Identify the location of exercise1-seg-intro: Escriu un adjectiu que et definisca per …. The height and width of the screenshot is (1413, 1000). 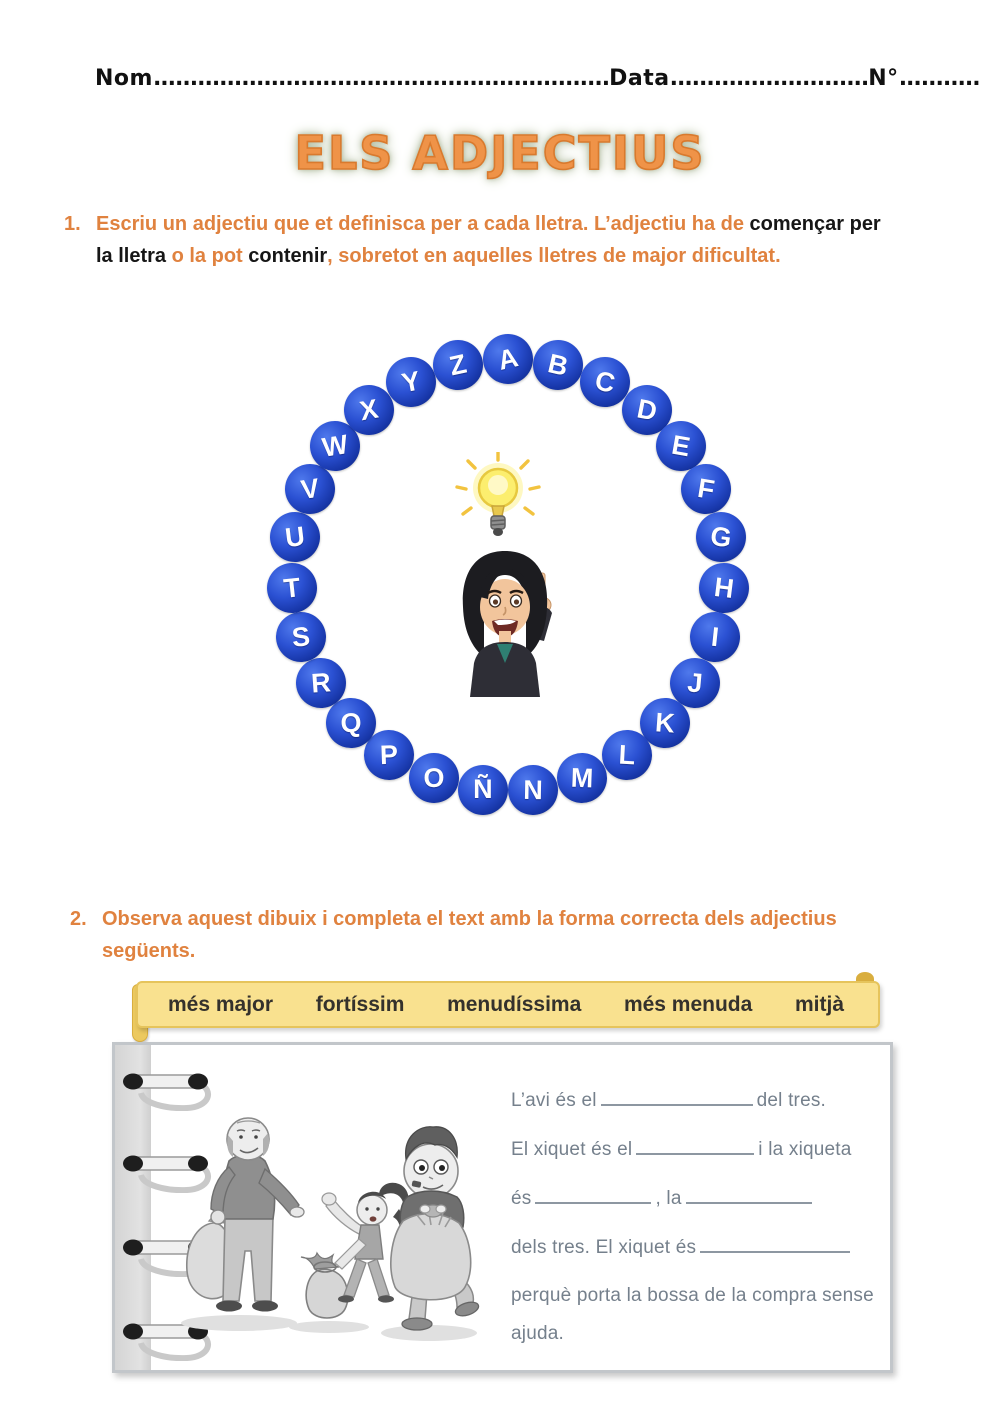
(423, 224).